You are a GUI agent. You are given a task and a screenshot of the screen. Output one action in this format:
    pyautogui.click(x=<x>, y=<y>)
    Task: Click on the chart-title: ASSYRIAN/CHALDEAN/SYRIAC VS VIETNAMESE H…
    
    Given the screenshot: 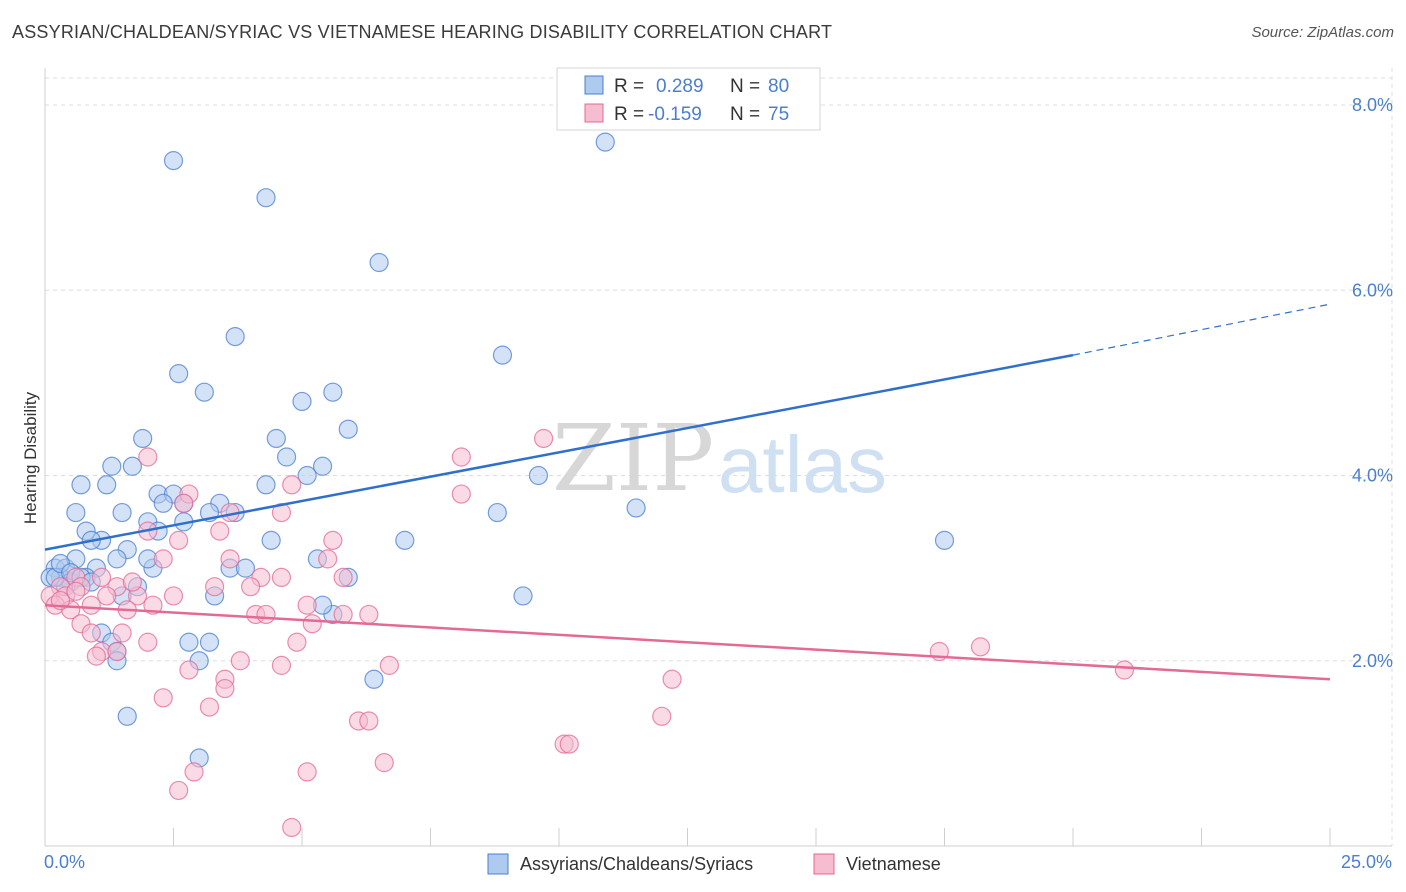 What is the action you would take?
    pyautogui.click(x=422, y=32)
    